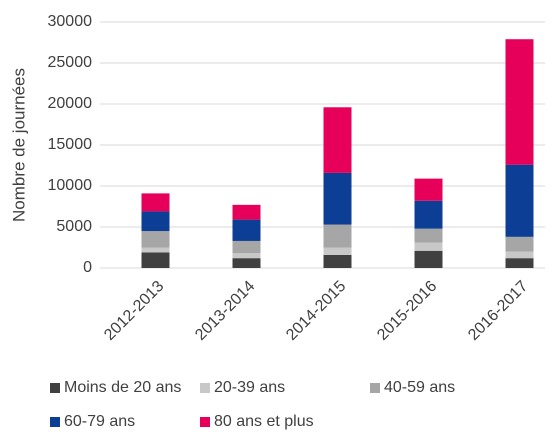 Image resolution: width=555 pixels, height=432 pixels. Describe the element at coordinates (498, 311) in the screenshot. I see `x-tick-label: 2016-2017` at that location.